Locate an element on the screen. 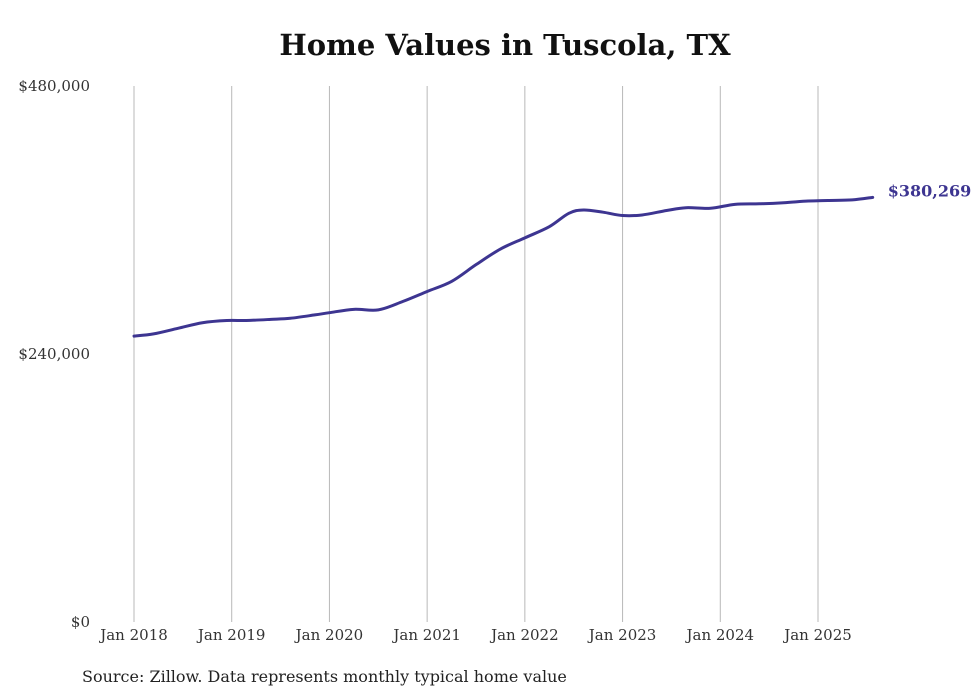 The width and height of the screenshot is (980, 699). y-tick-label: $240,000 is located at coordinates (54, 354).